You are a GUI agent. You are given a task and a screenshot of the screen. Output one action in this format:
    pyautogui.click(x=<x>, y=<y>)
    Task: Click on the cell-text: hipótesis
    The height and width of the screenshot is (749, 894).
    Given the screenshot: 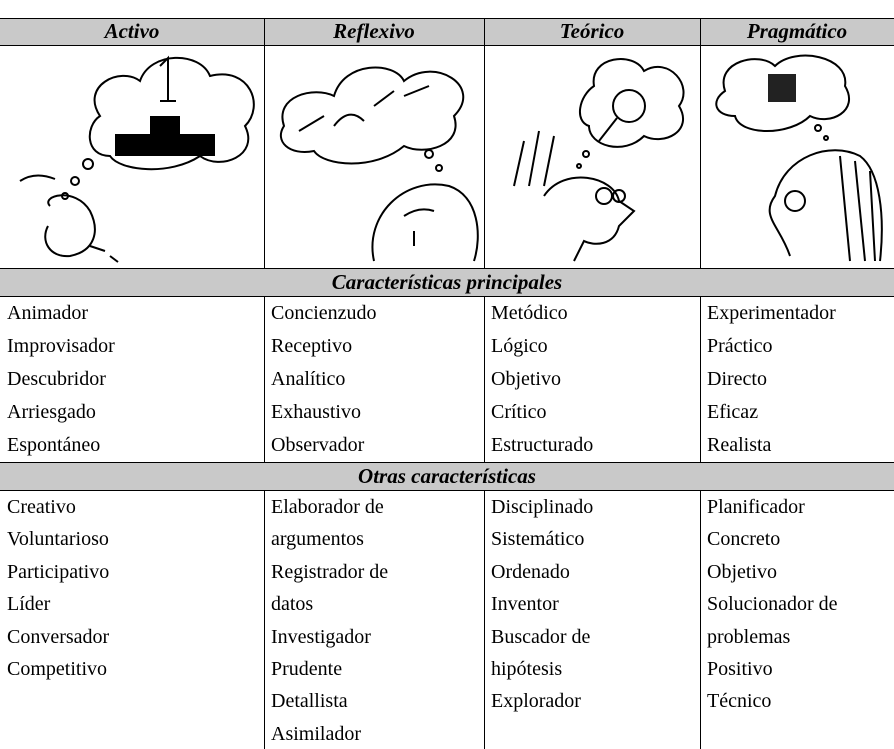 What is the action you would take?
    pyautogui.click(x=527, y=669)
    